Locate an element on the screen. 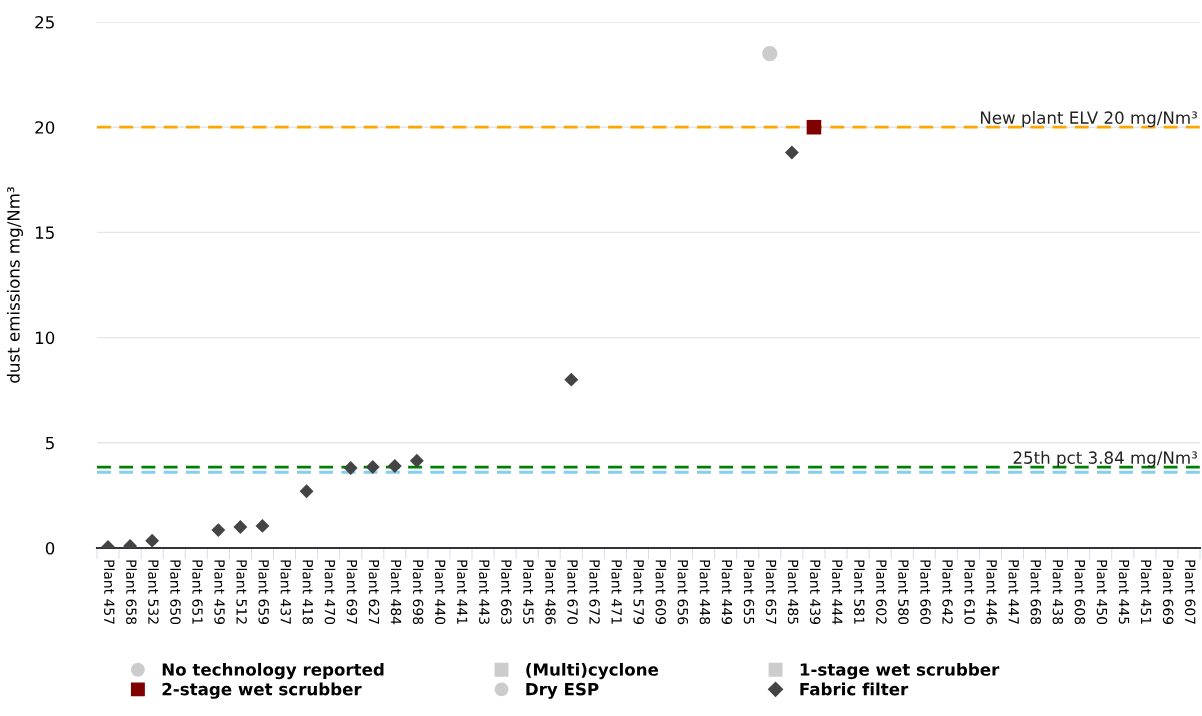 The height and width of the screenshot is (716, 1202). x-tick-label: Plant 608 is located at coordinates (1080, 592).